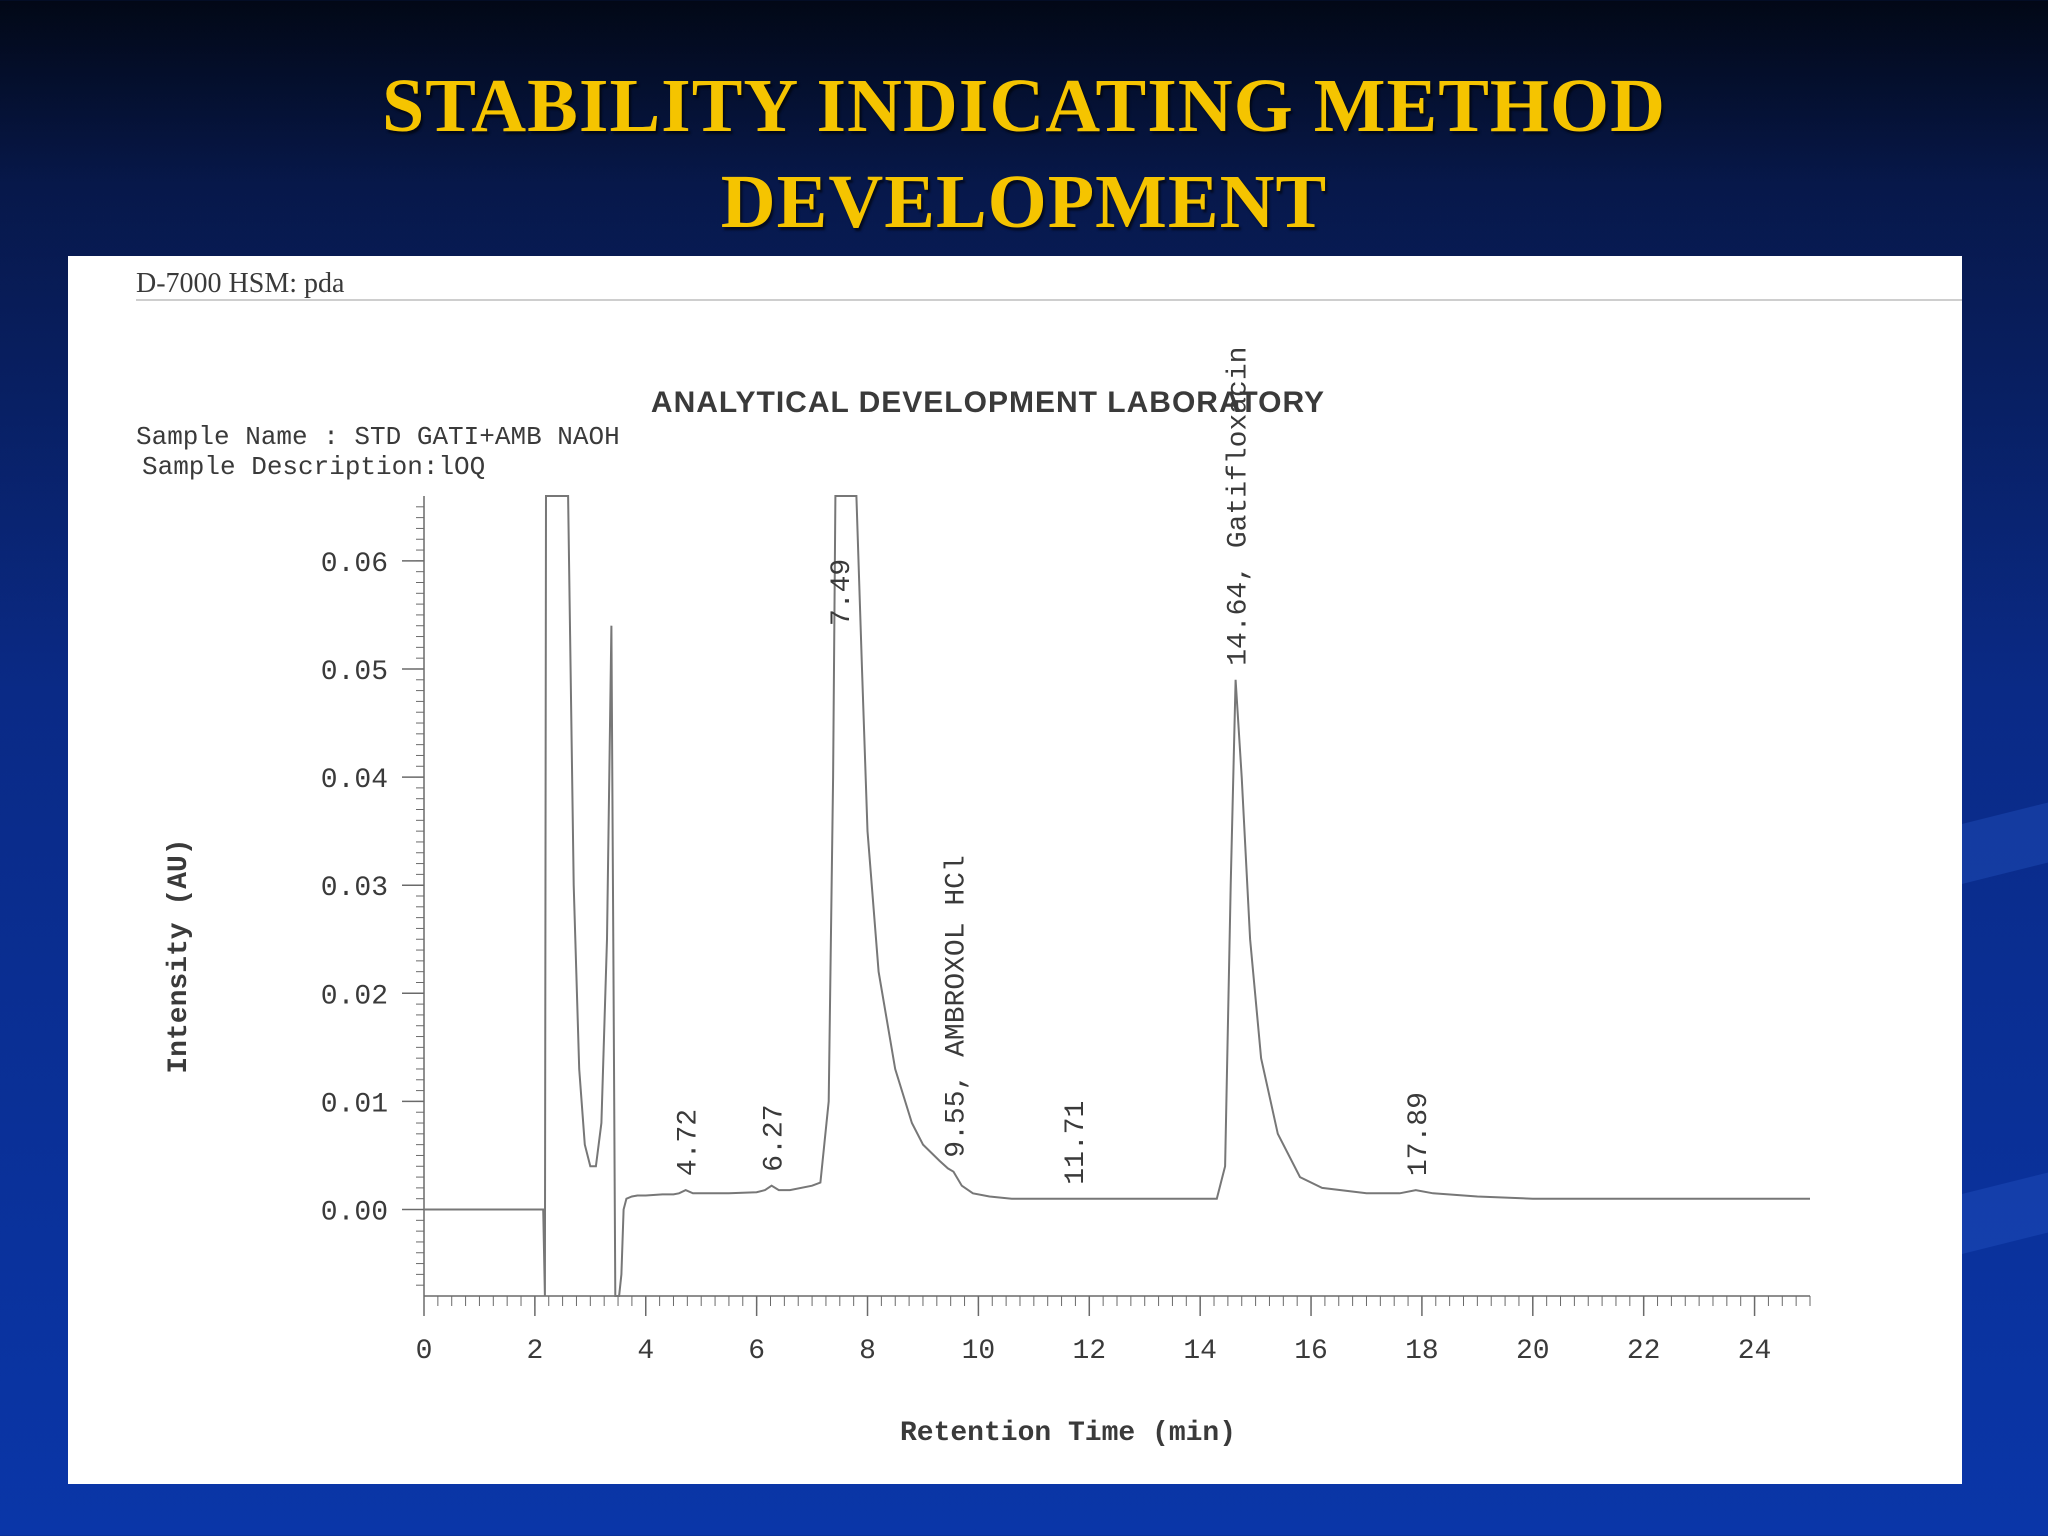  Describe the element at coordinates (1644, 1351) in the screenshot. I see `x-tick-label: 22` at that location.